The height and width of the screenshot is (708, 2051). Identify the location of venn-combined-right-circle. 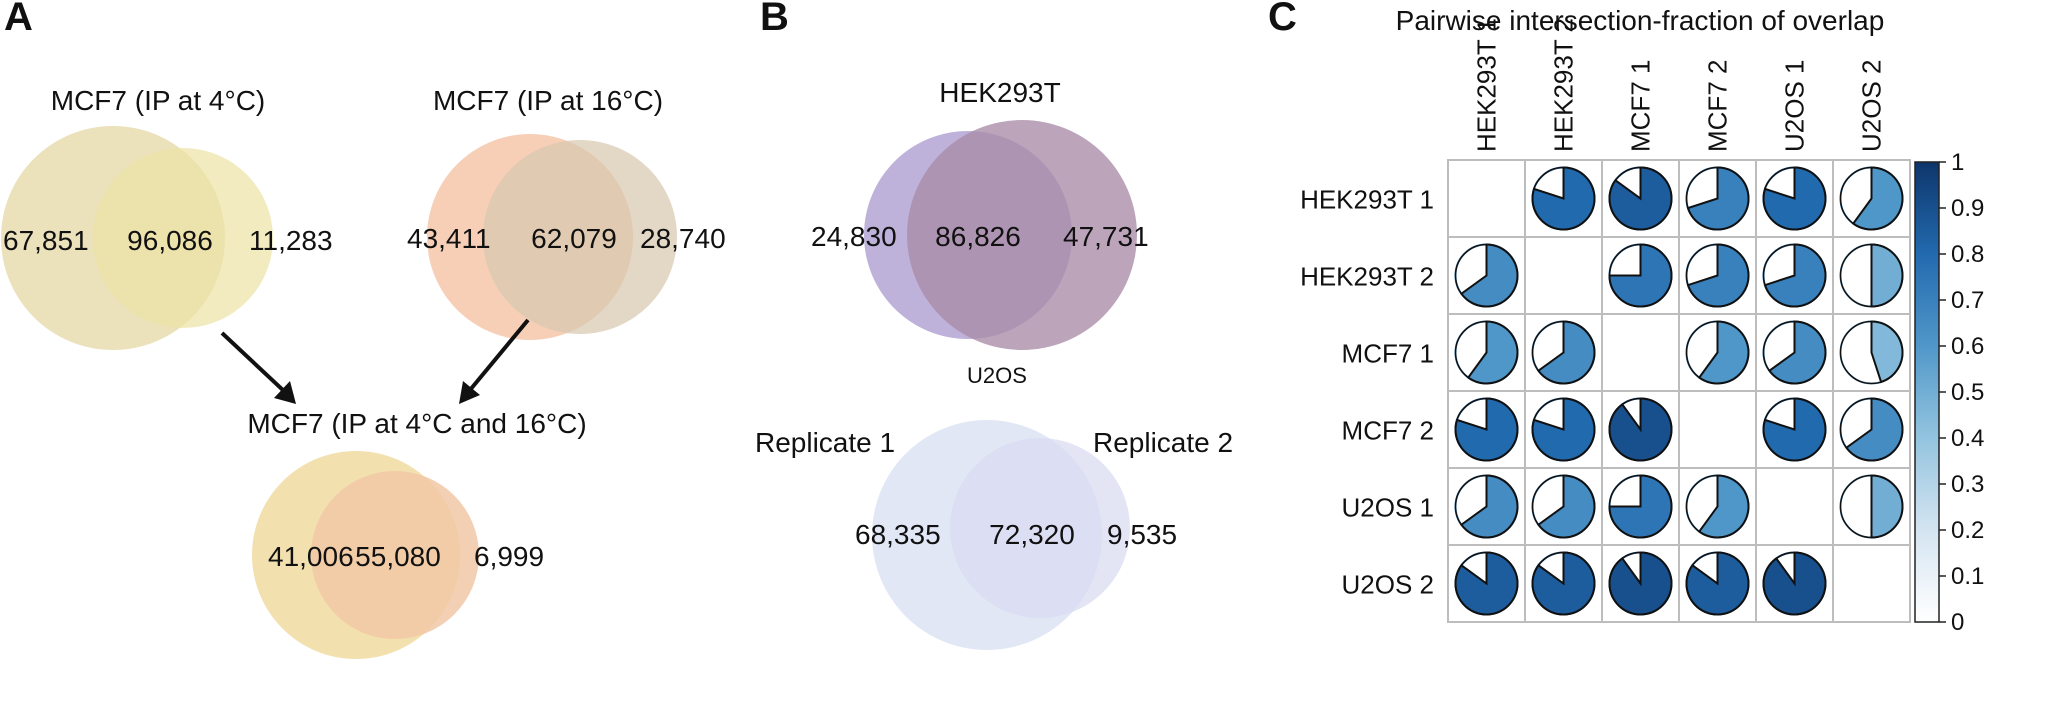
(395, 555).